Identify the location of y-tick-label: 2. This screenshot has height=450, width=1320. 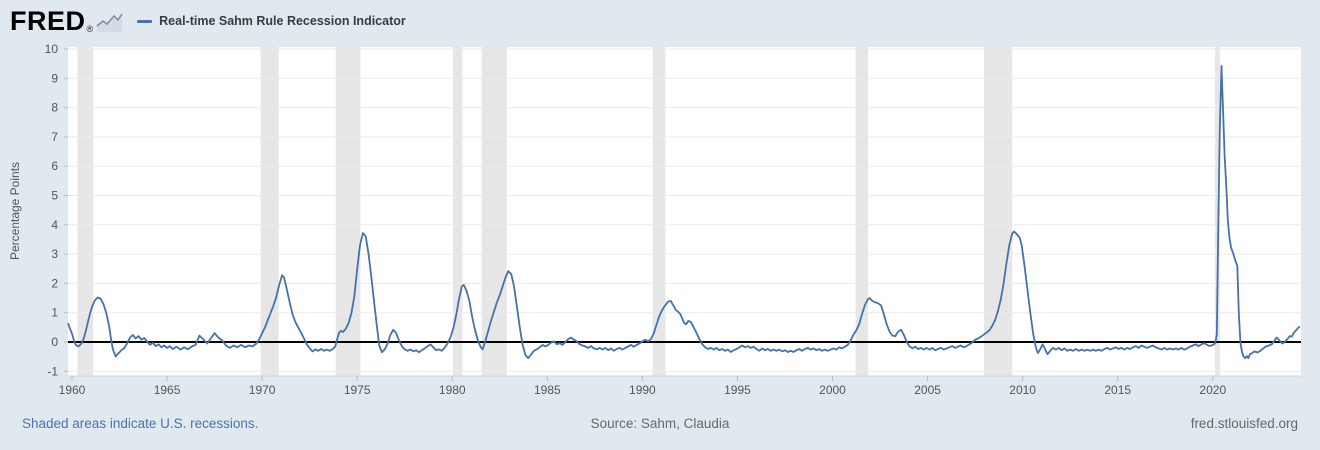
(54, 283).